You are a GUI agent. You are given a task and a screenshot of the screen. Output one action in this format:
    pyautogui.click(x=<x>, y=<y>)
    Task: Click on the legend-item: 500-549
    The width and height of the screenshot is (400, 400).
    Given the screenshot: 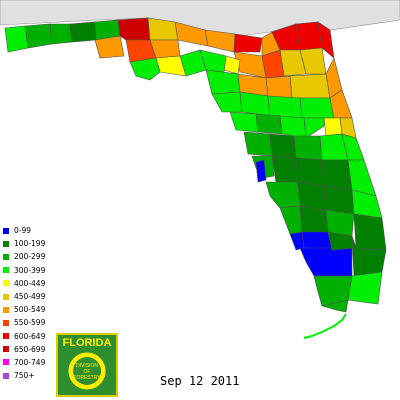 What is the action you would take?
    pyautogui.click(x=33, y=309)
    